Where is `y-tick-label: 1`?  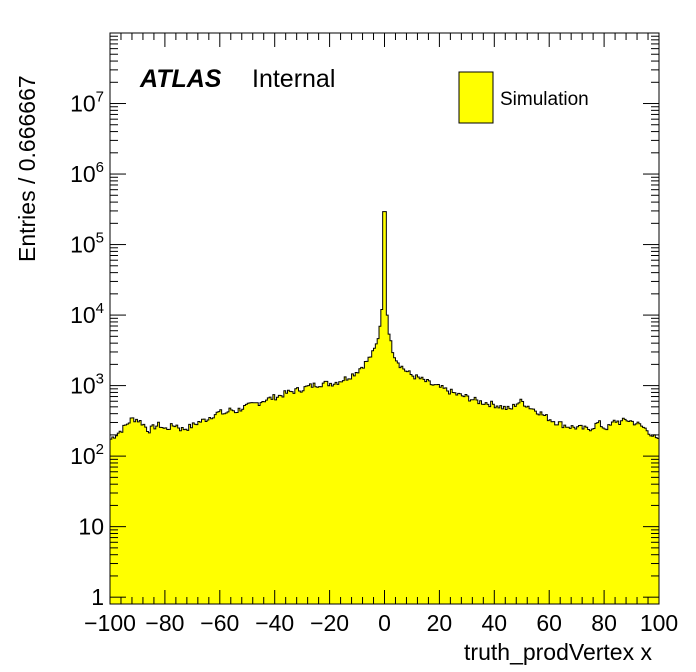 y-tick-label: 1 is located at coordinates (97, 597).